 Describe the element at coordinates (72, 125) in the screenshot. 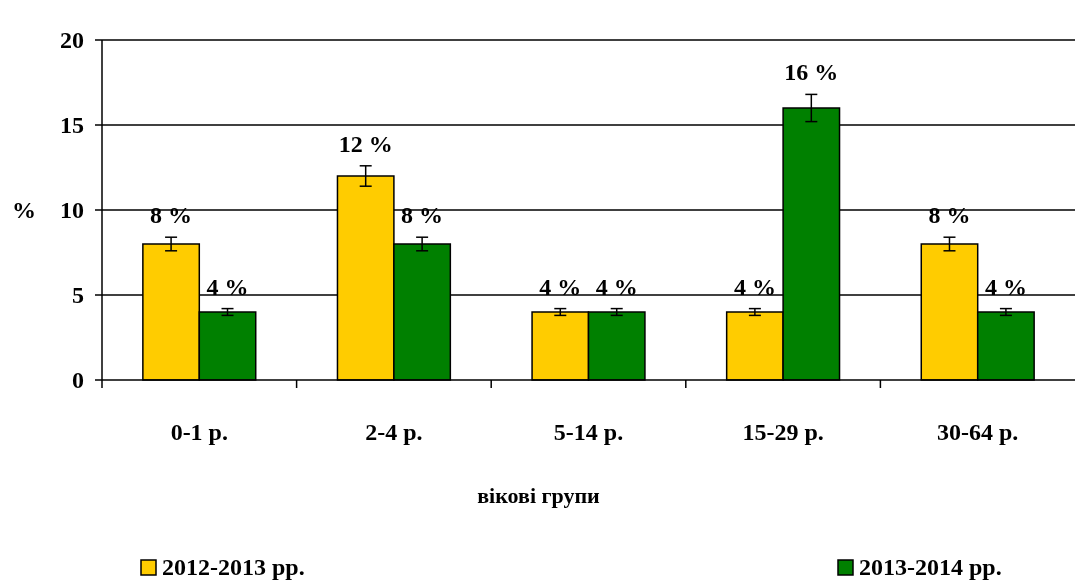

I see `y-tick-label: 15` at that location.